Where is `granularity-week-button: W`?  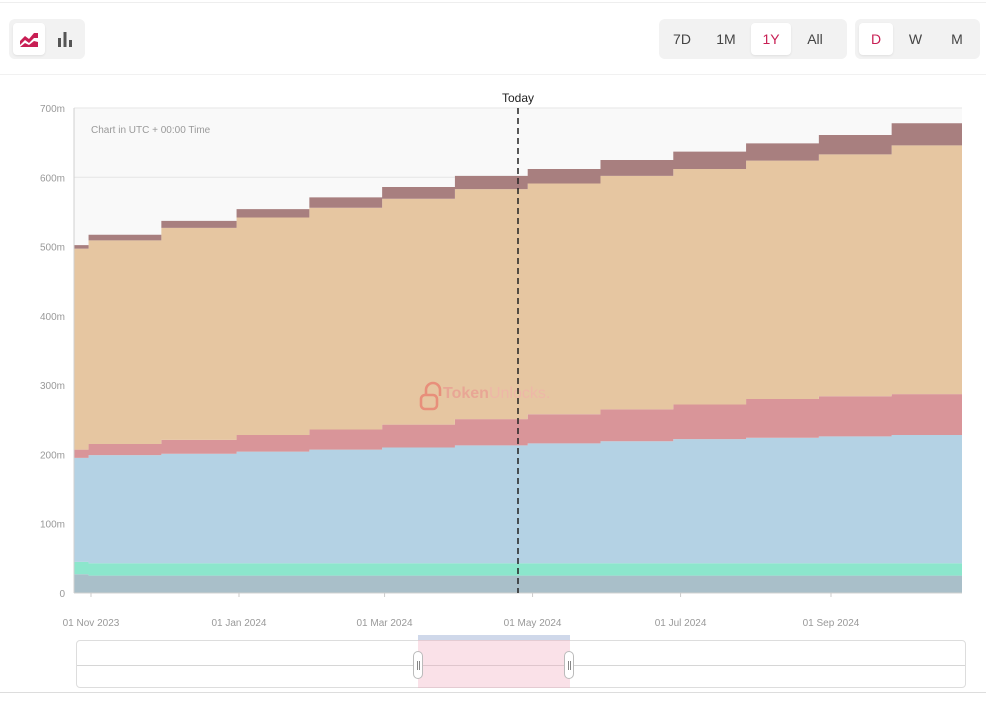
granularity-week-button: W is located at coordinates (915, 39).